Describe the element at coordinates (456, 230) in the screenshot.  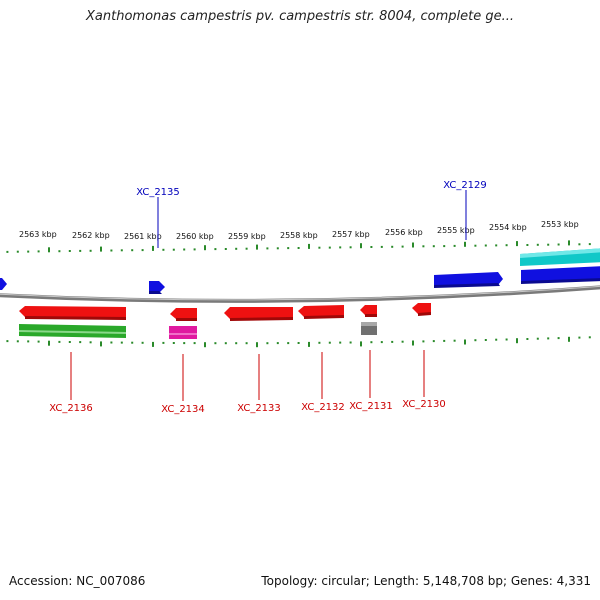
I see `tick-label-2555: 2555 kbp` at that location.